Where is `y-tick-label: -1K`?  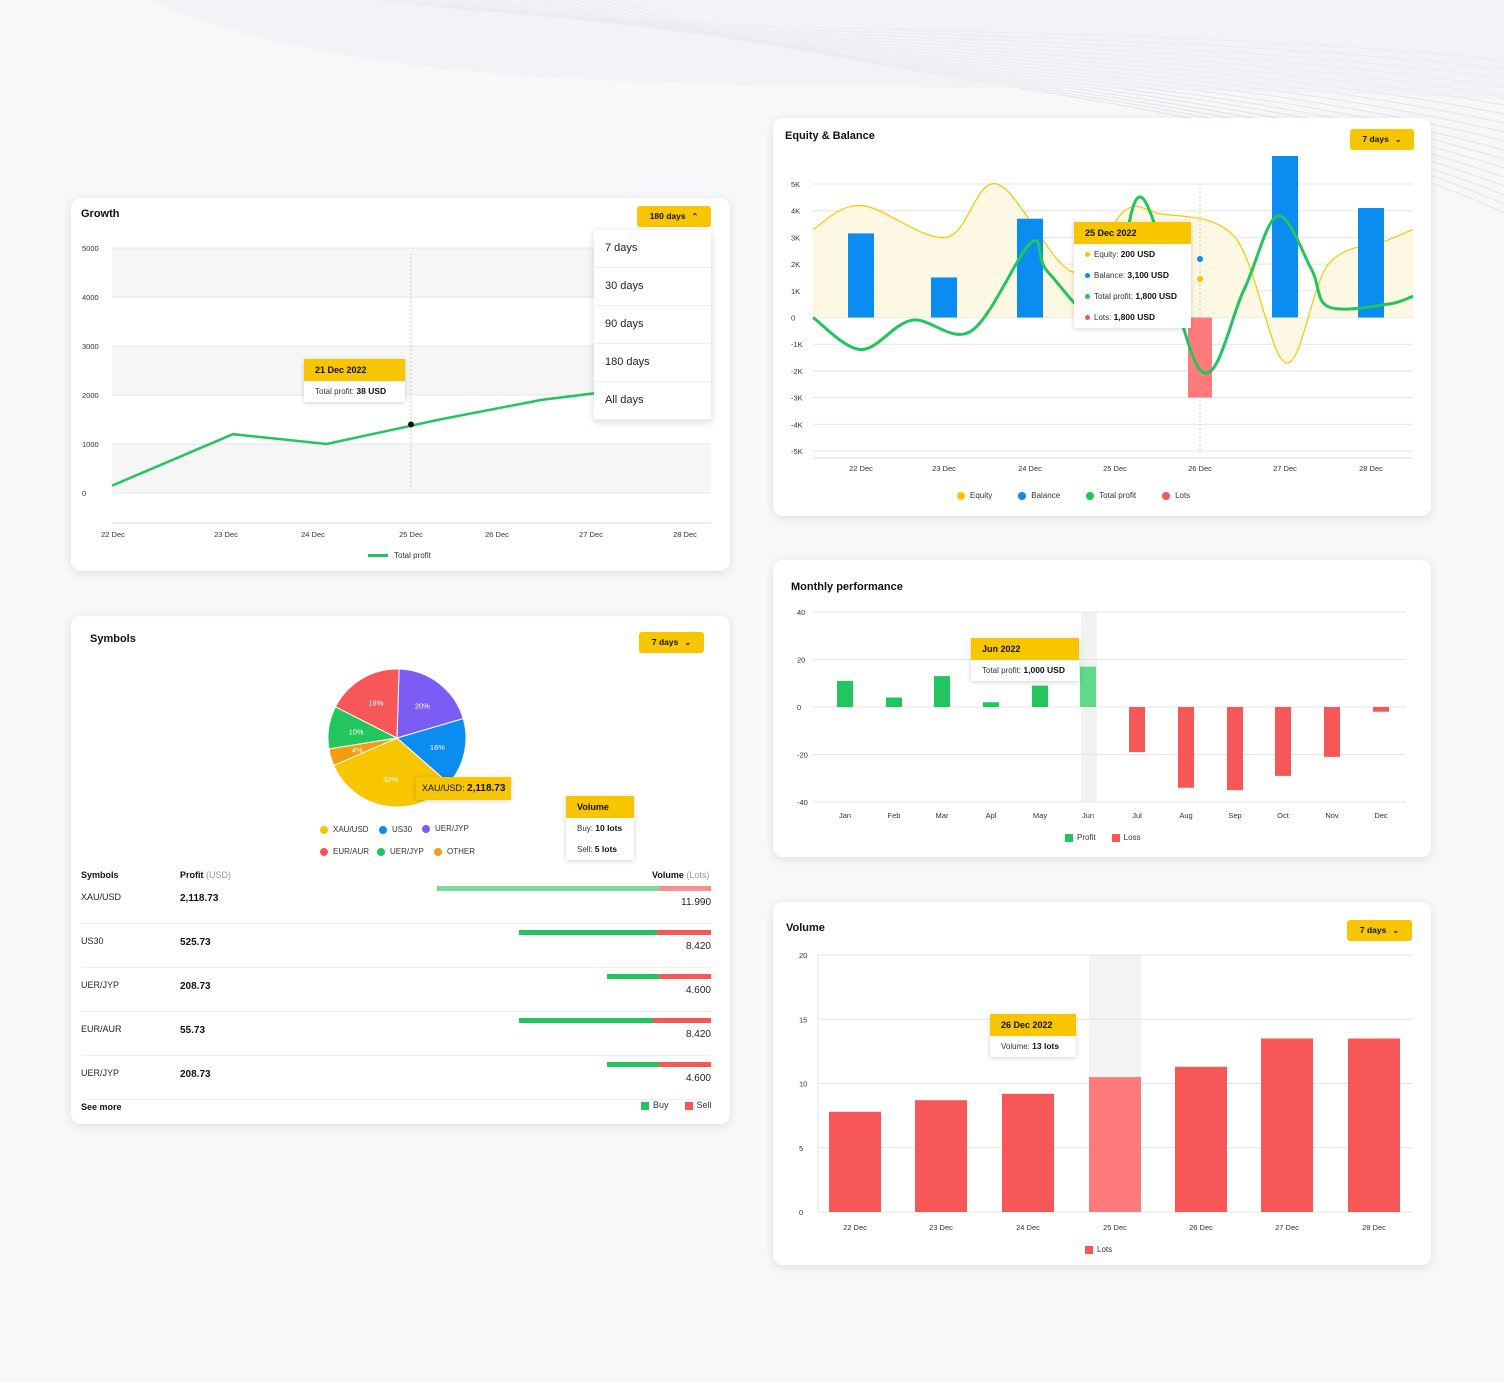 y-tick-label: -1K is located at coordinates (797, 344).